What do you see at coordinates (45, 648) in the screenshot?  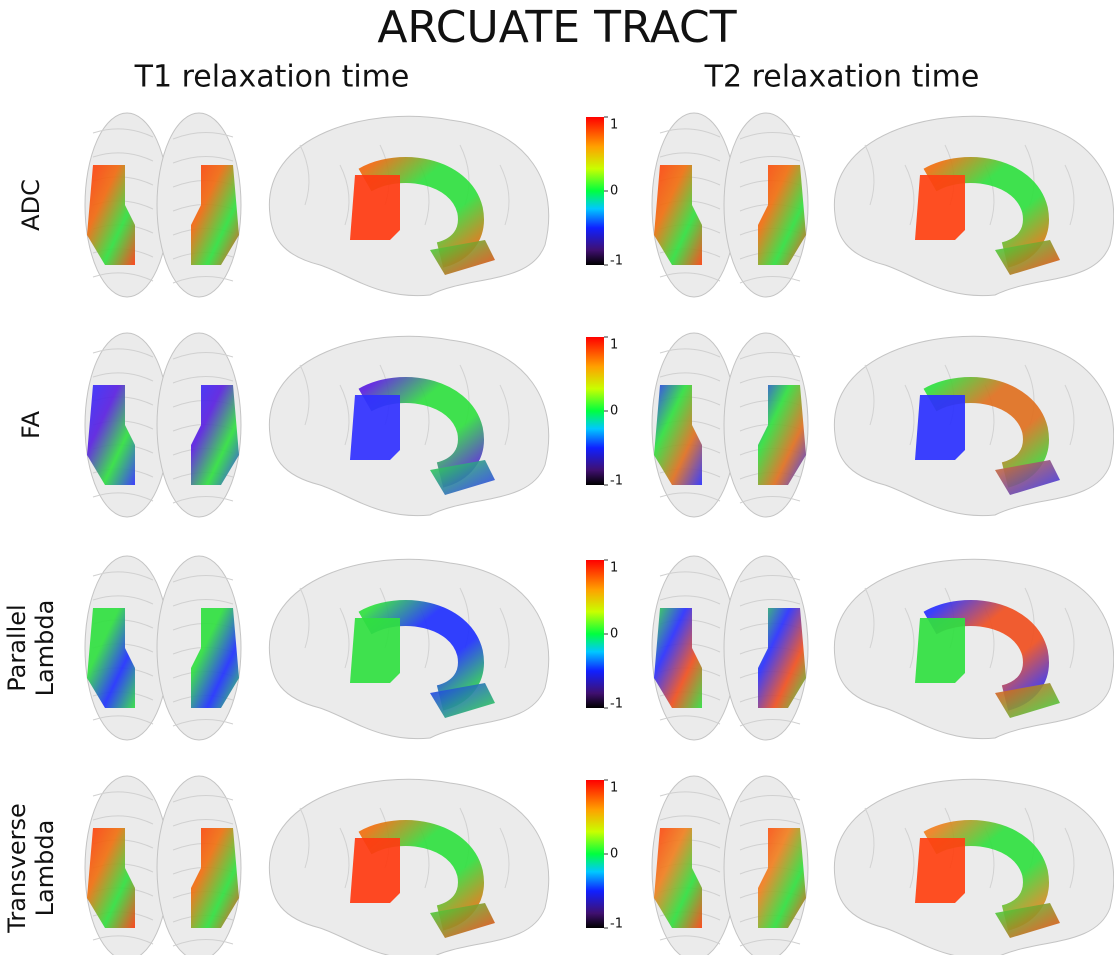 I see `row-label-line: Lambda` at bounding box center [45, 648].